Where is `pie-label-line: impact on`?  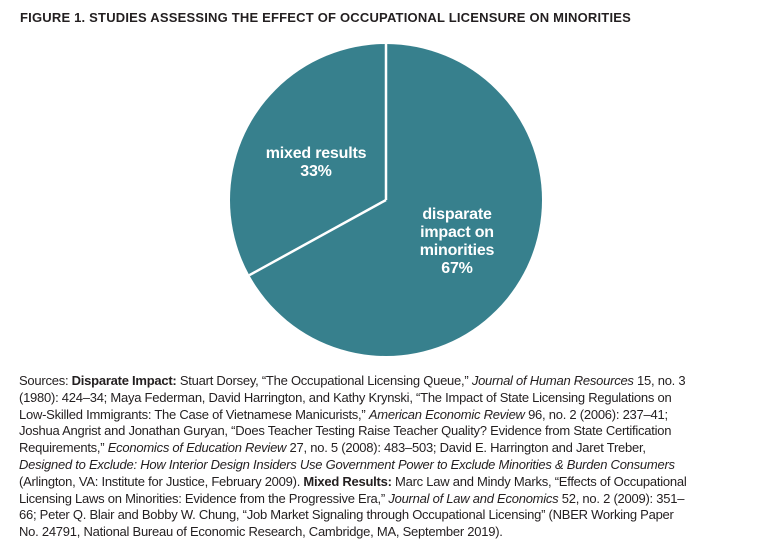
pie-label-line: impact on is located at coordinates (457, 232).